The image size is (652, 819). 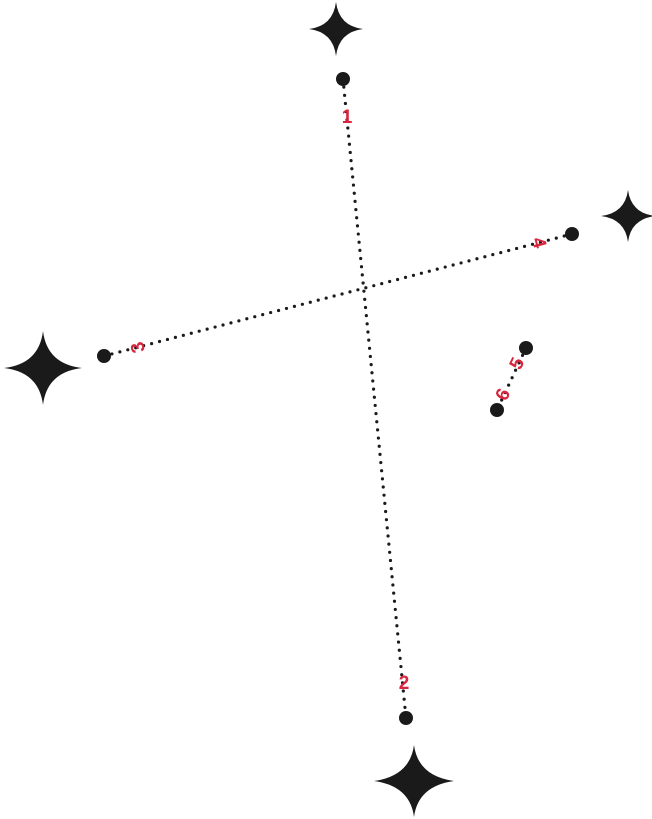 What do you see at coordinates (414, 781) in the screenshot?
I see `star-icon-bottom` at bounding box center [414, 781].